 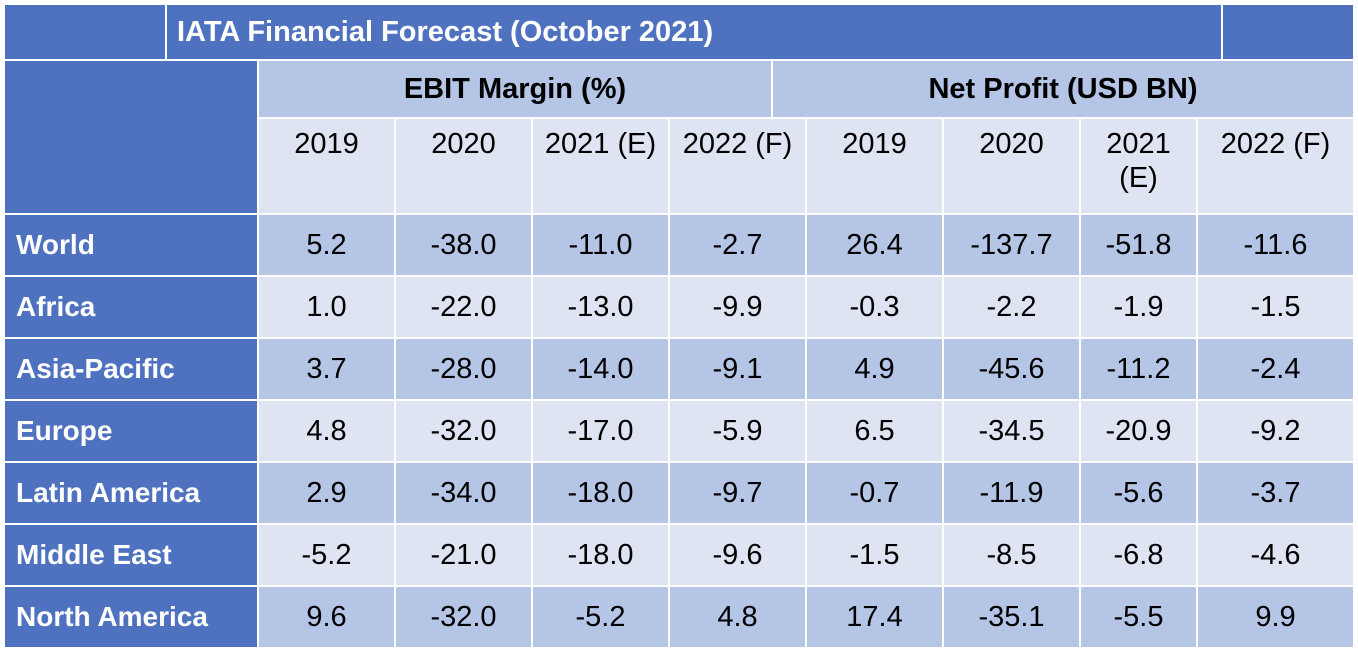 What do you see at coordinates (1011, 369) in the screenshot?
I see `value-cell: -45.6` at bounding box center [1011, 369].